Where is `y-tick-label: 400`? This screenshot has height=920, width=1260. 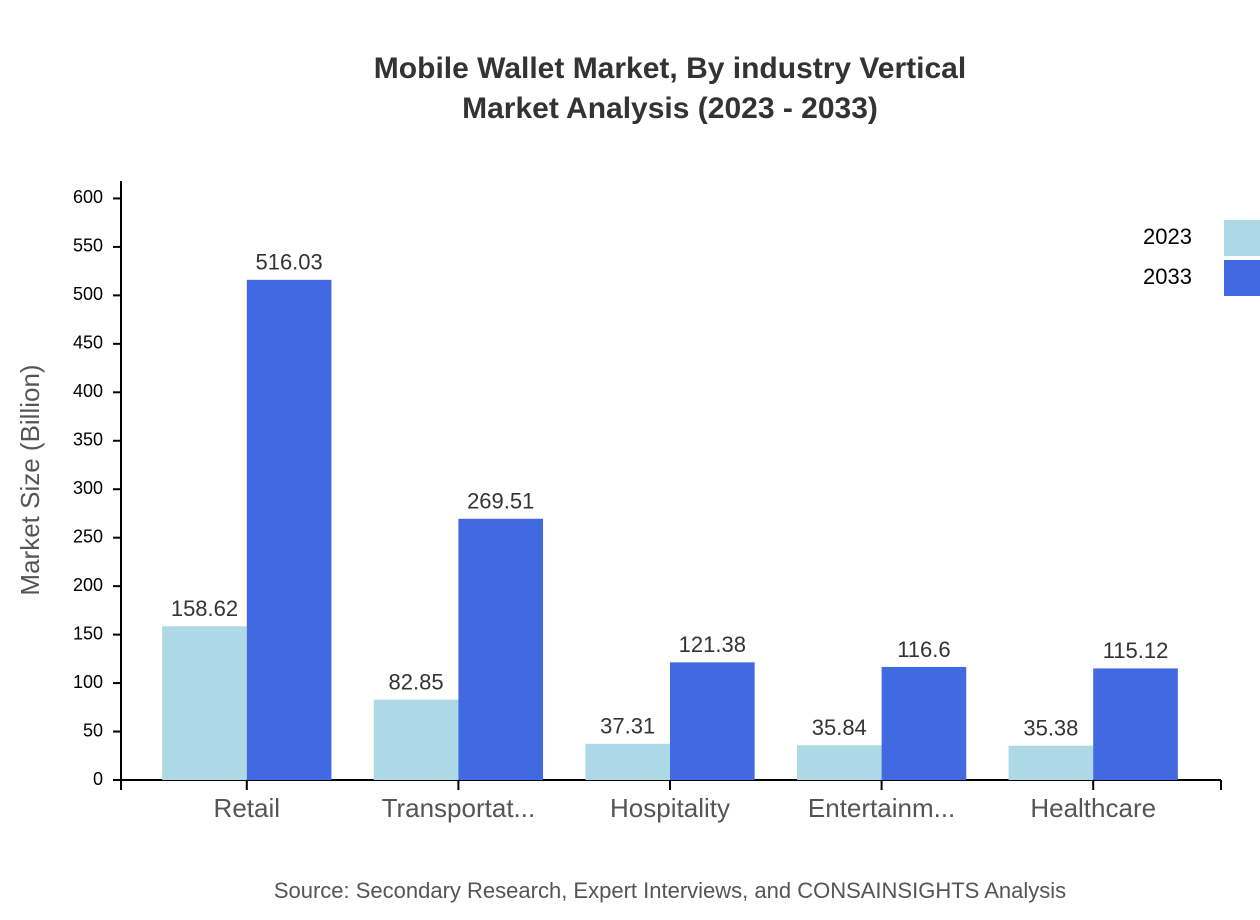
y-tick-label: 400 is located at coordinates (88, 391).